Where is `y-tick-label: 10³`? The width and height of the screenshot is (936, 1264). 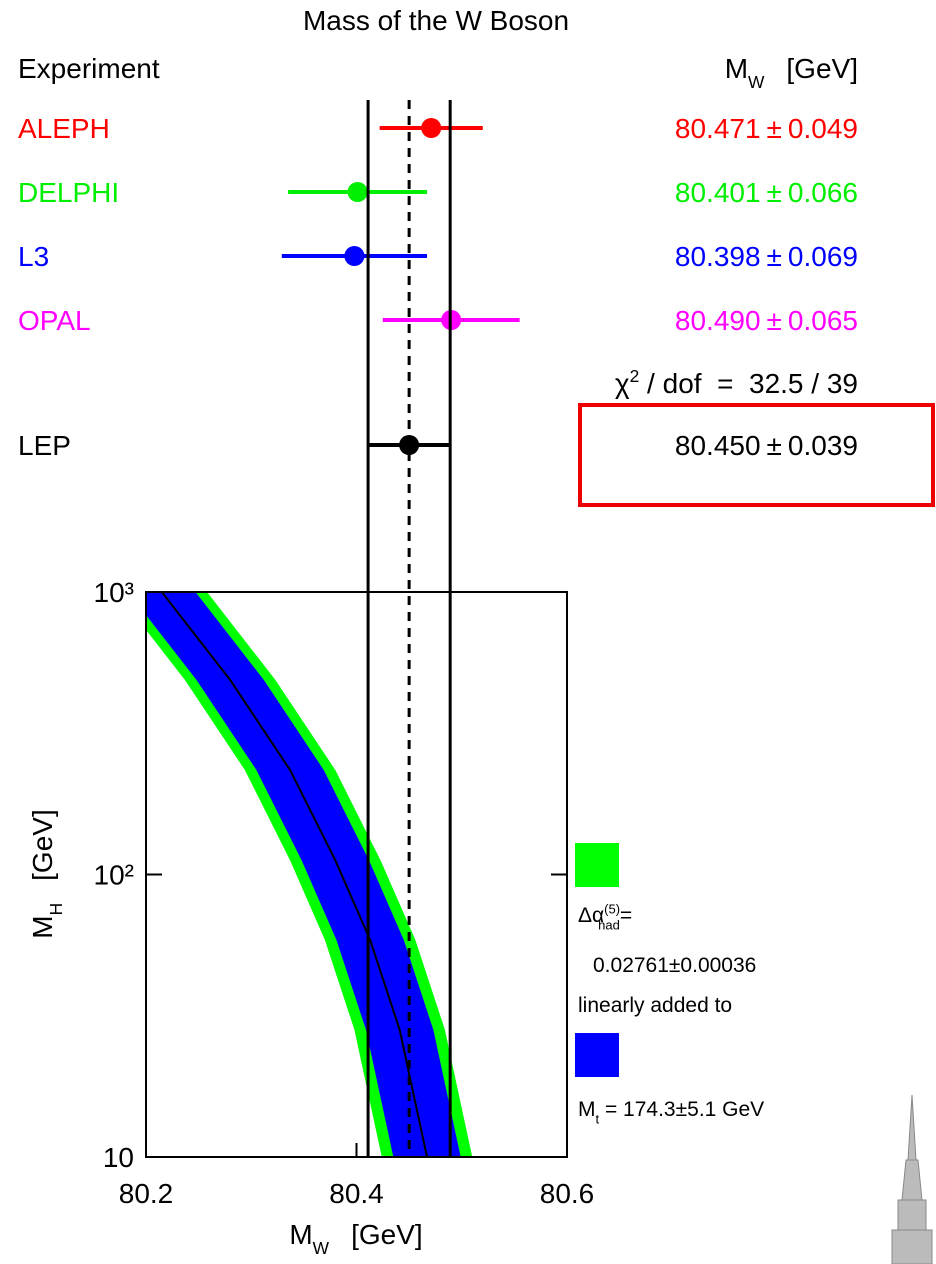
y-tick-label: 10³ is located at coordinates (114, 592).